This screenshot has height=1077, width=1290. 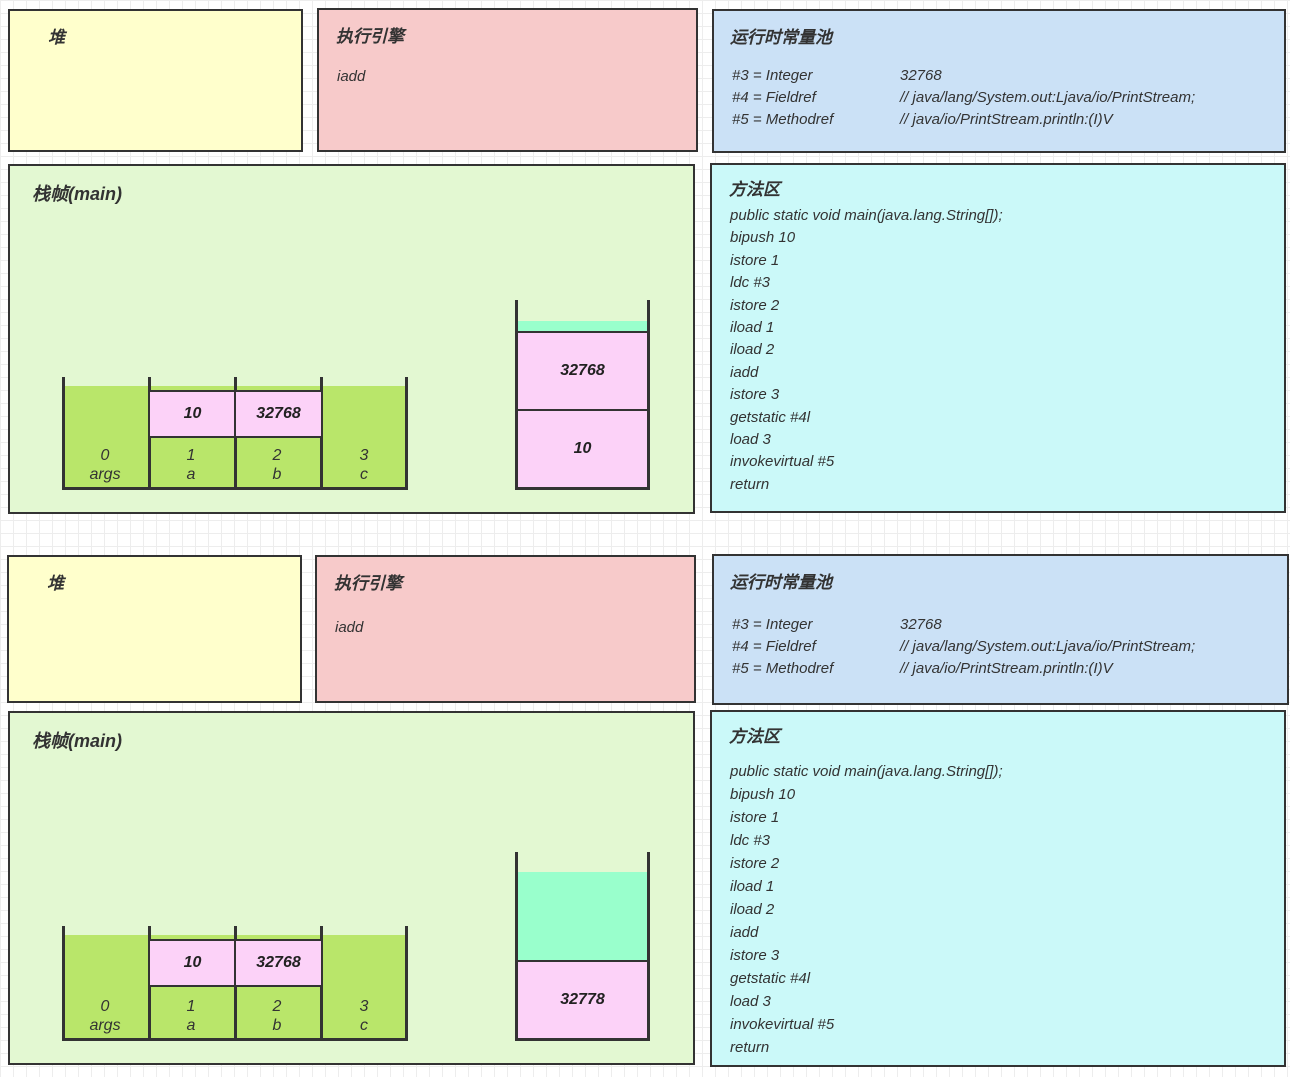 I want to click on operand-stack: 32768 10, so click(x=582, y=395).